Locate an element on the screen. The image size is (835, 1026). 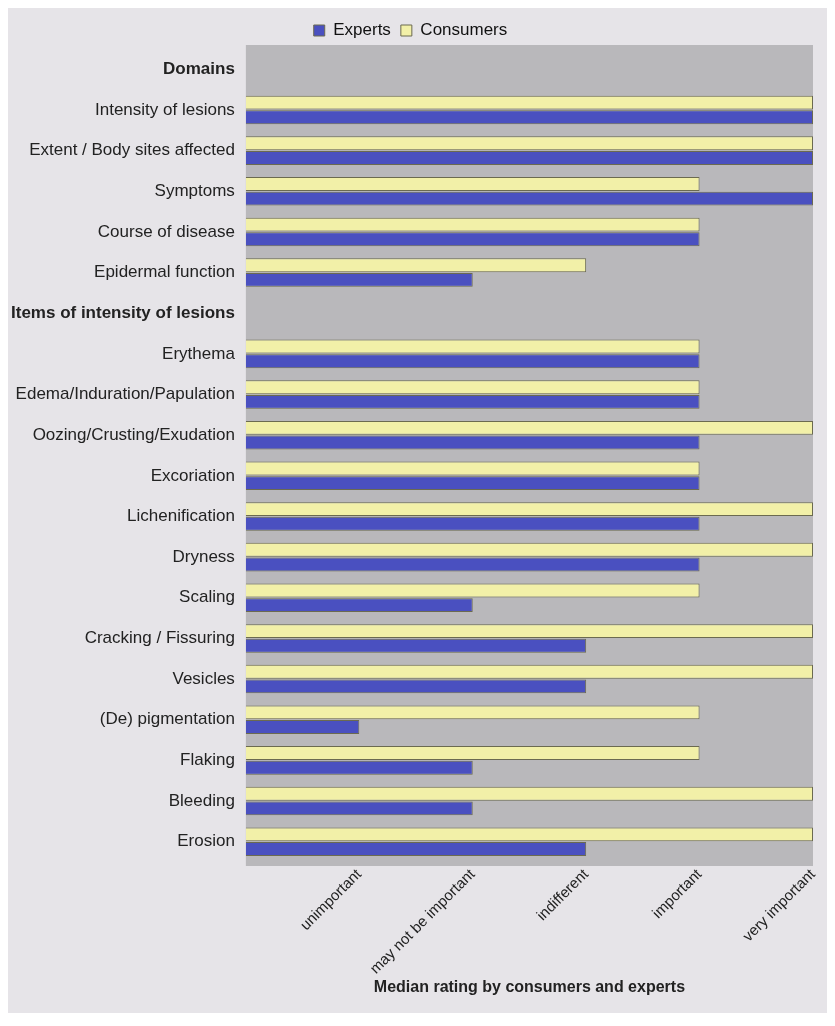
legend-label: Consumers is located at coordinates (464, 30).